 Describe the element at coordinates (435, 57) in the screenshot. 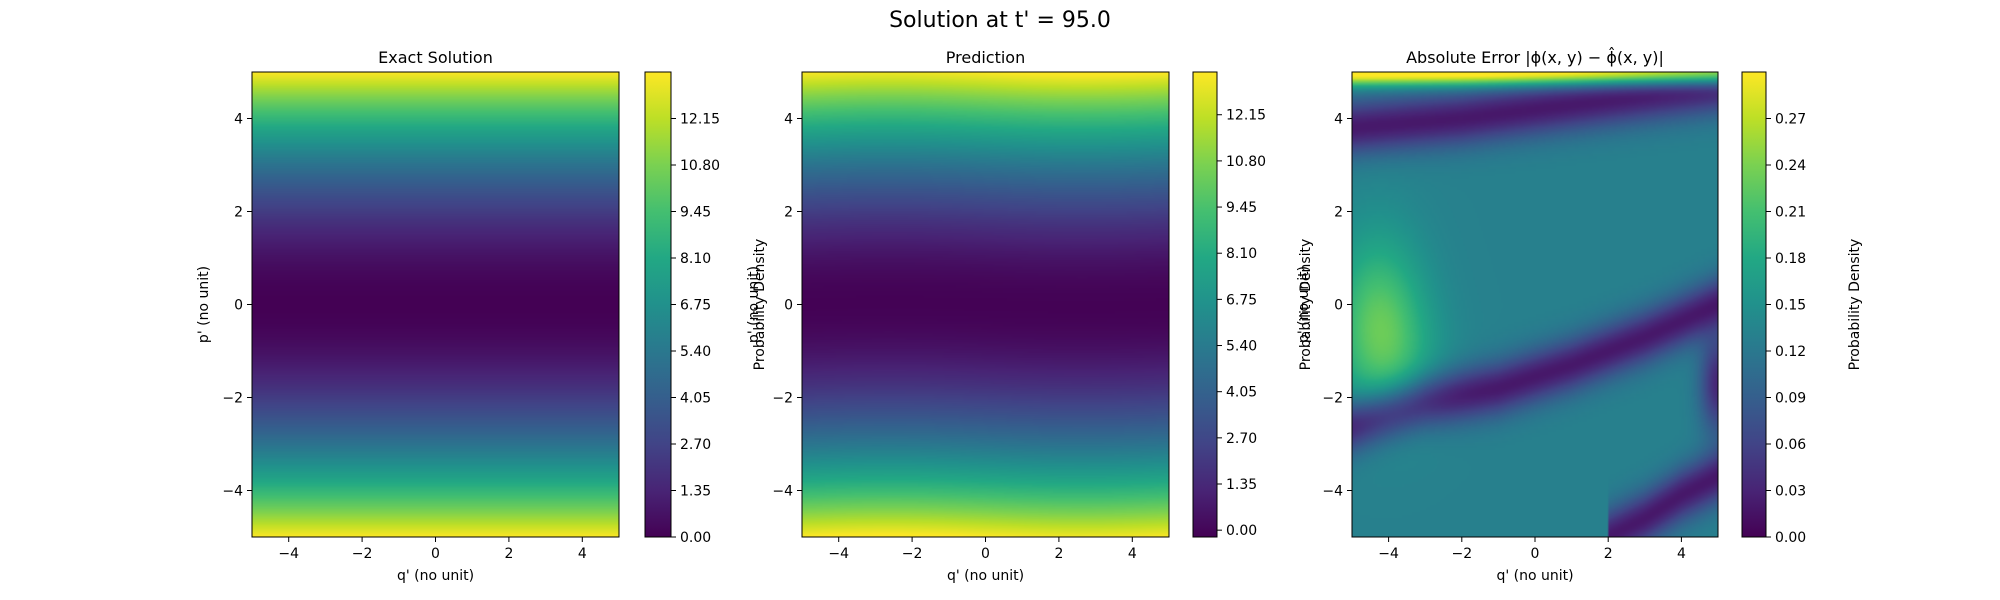

I see `panel-title: Exact Solution` at that location.